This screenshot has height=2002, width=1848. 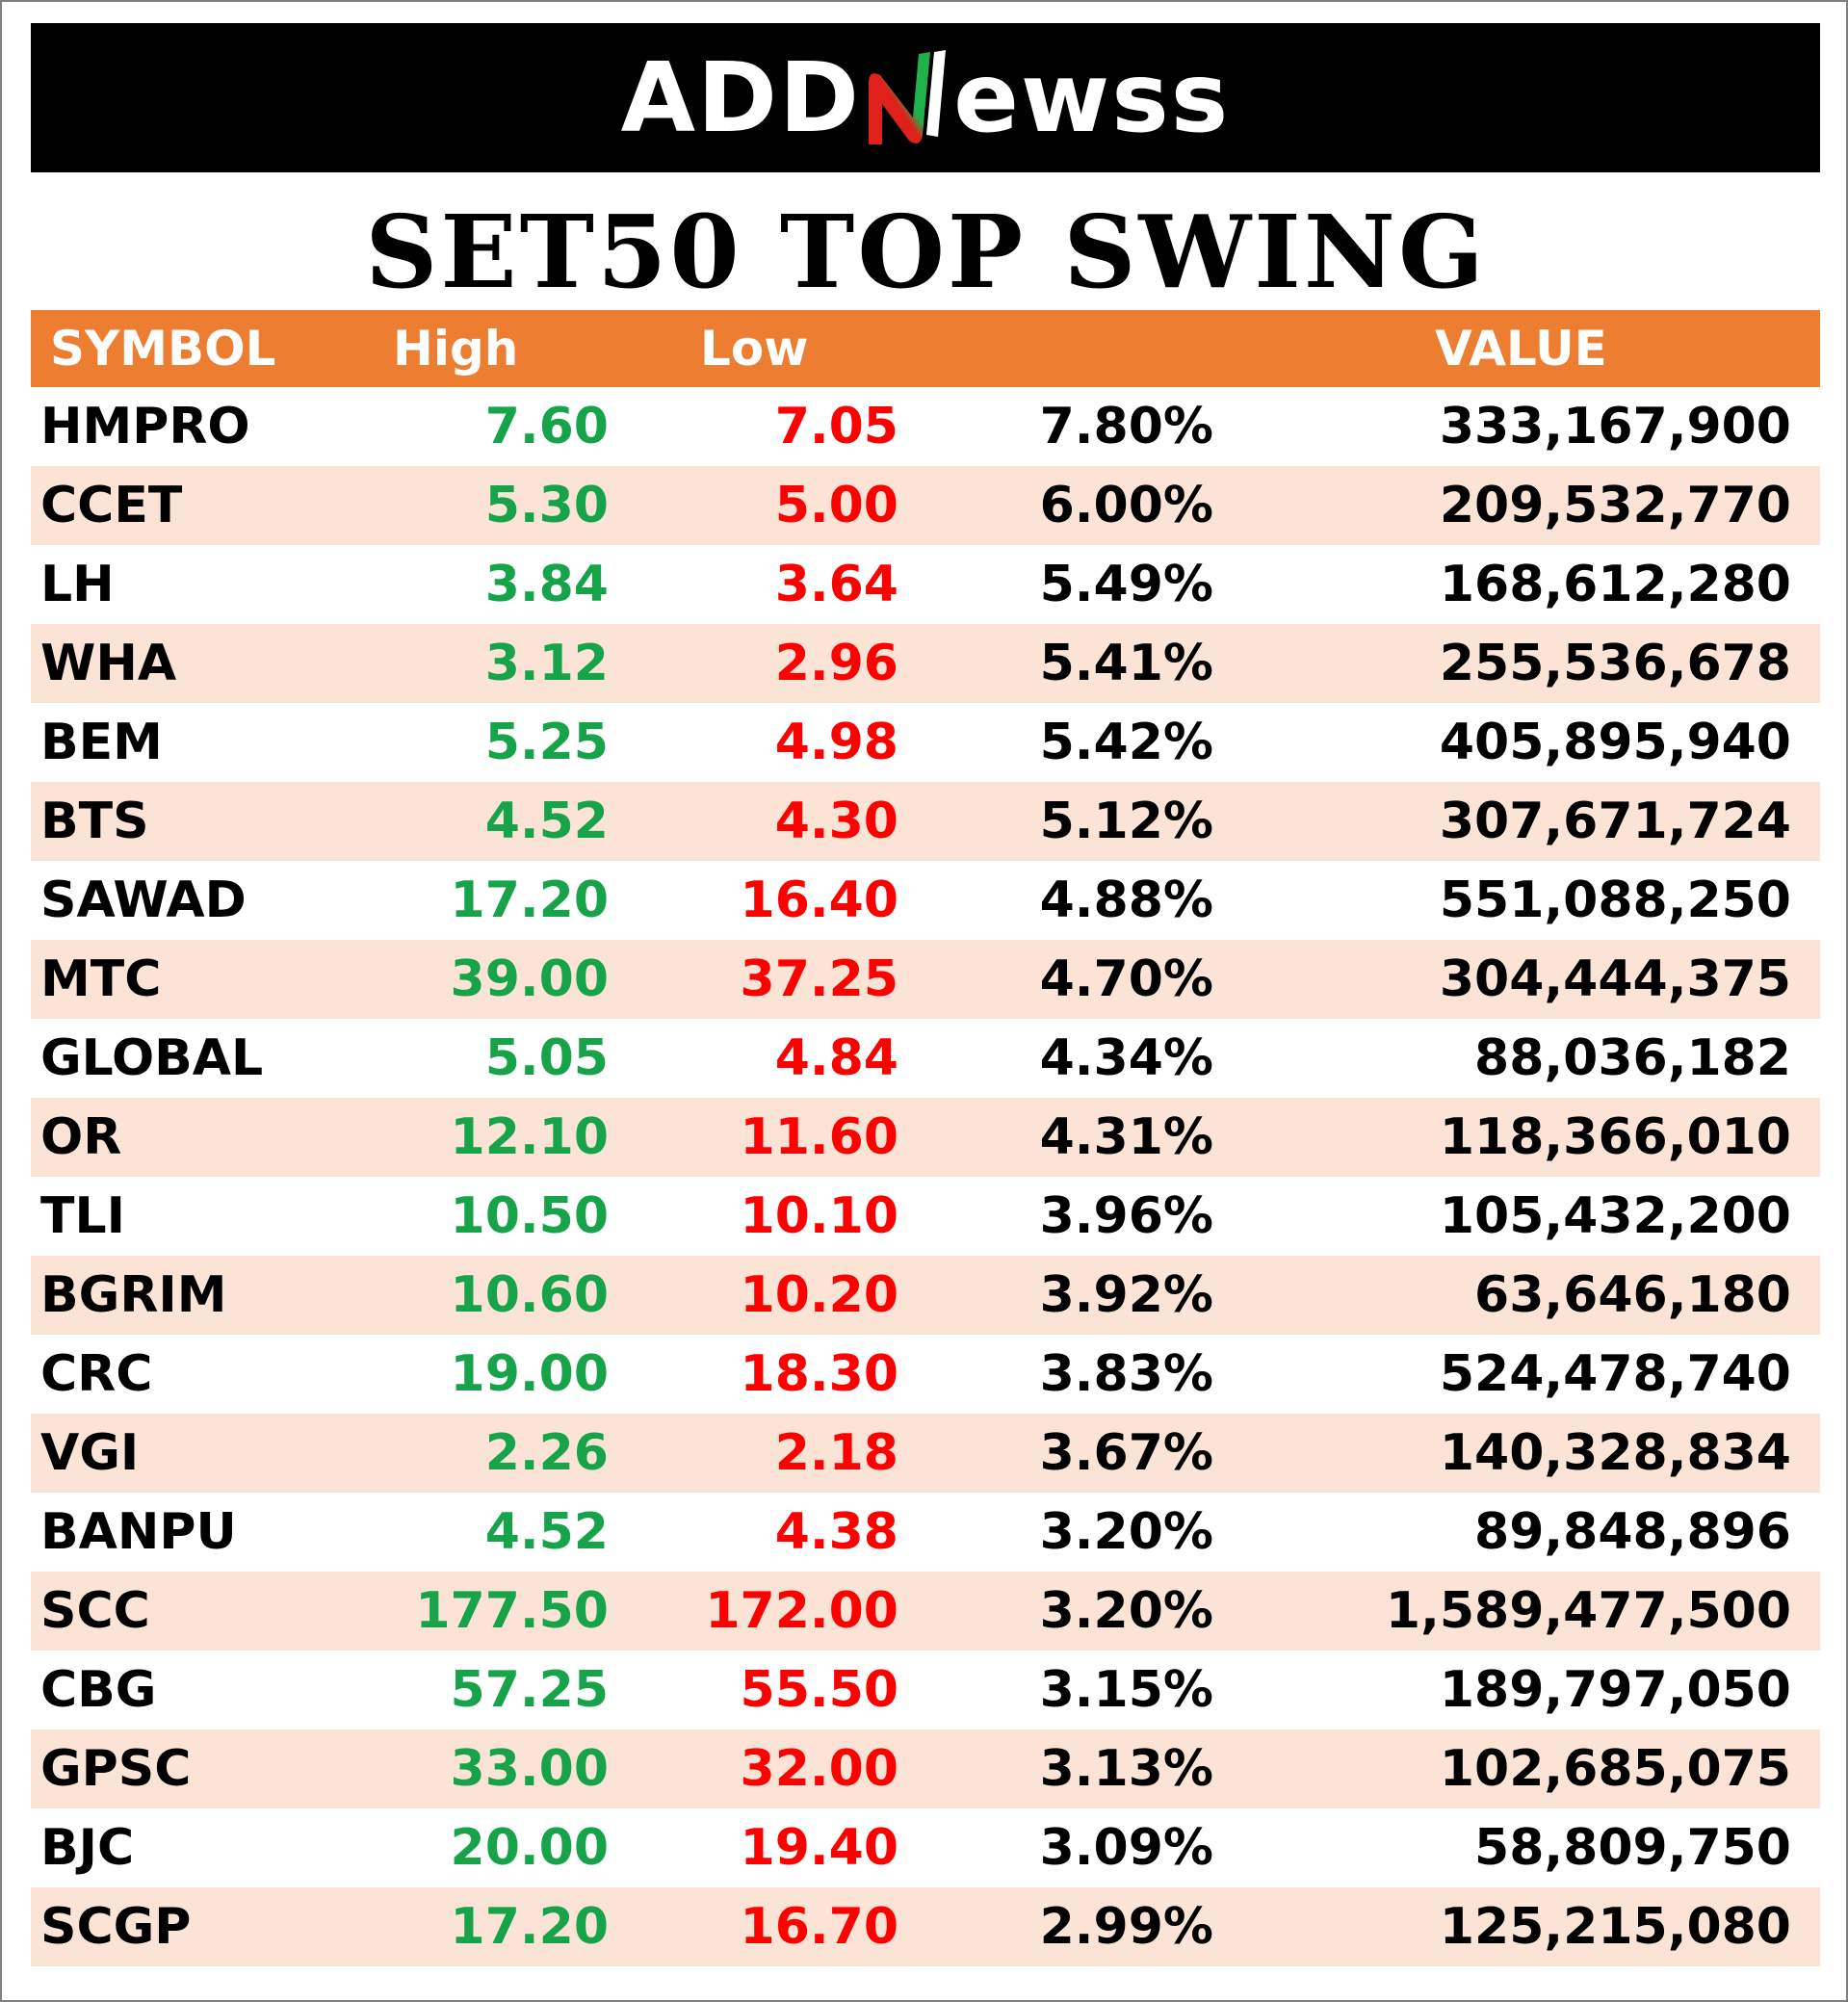 I want to click on value-cell: 1,589,477,500, so click(x=1588, y=1611).